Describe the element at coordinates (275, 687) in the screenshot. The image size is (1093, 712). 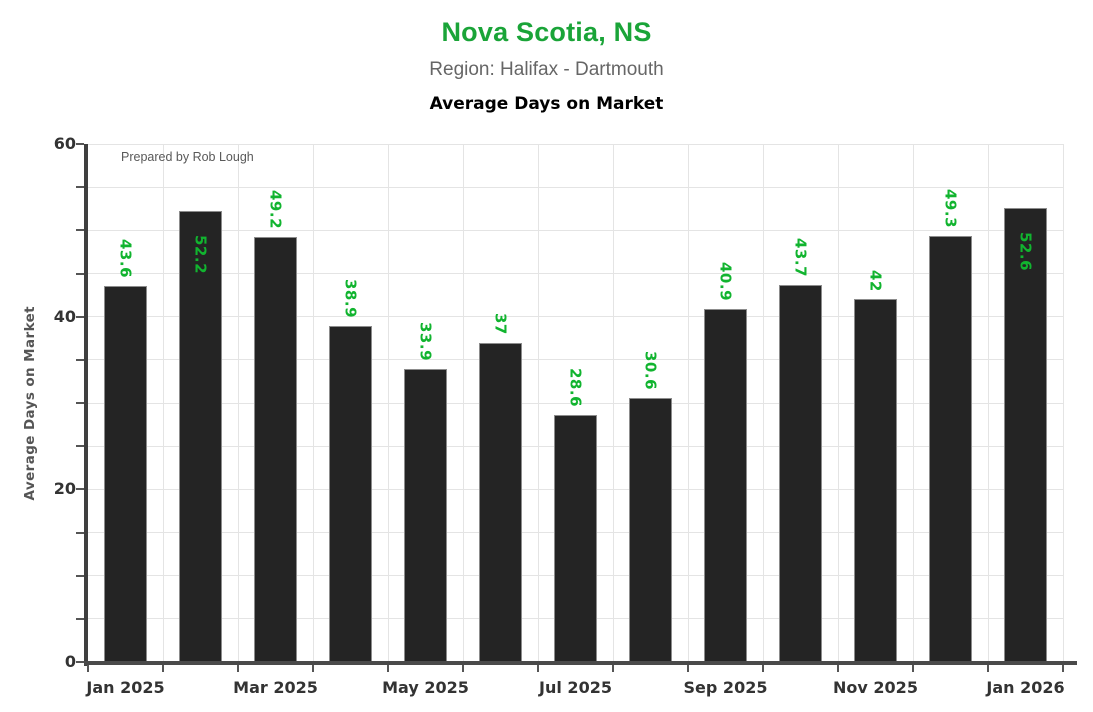
I see `x-tick-label: Mar 2025` at that location.